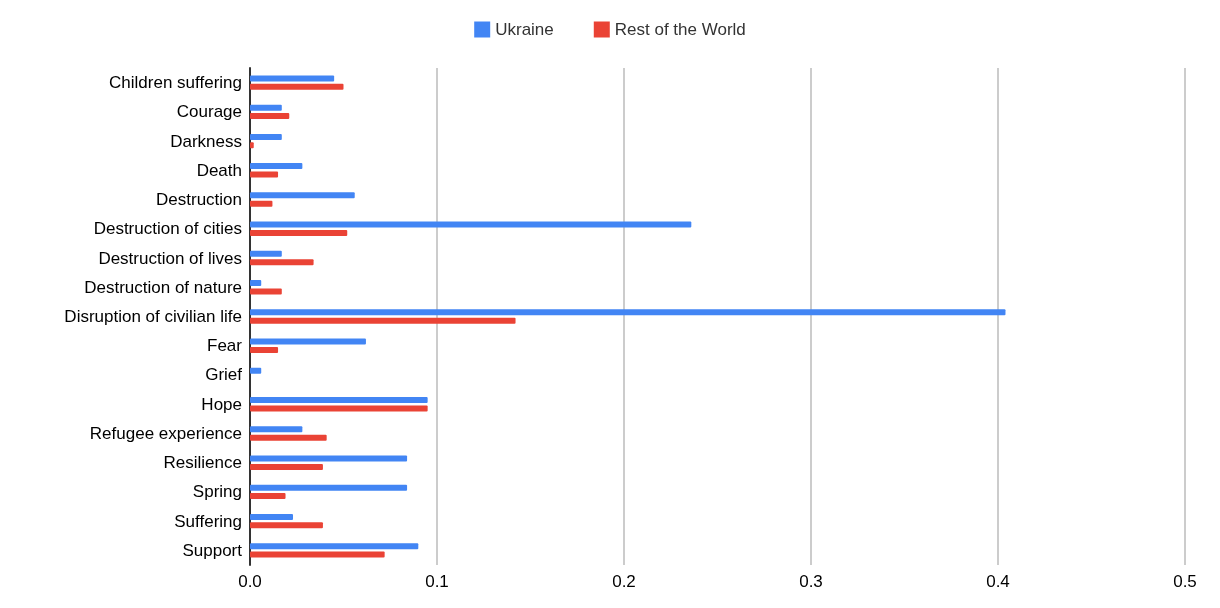 This screenshot has width=1220, height=608. Describe the element at coordinates (170, 258) in the screenshot. I see `y-tick-label: Destruction of lives` at that location.